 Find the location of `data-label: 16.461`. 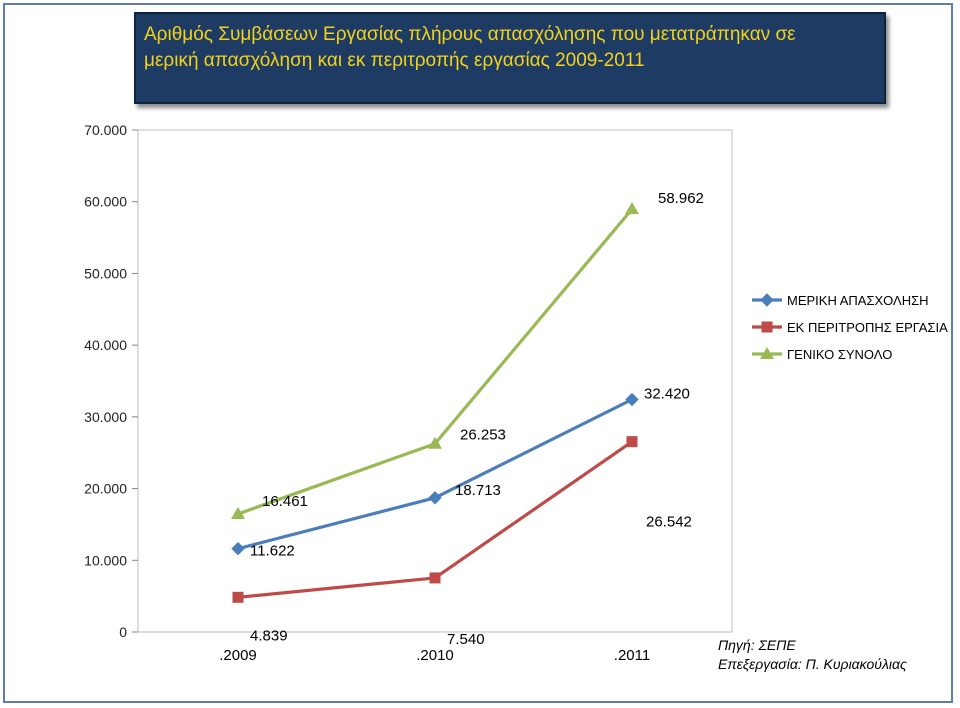

data-label: 16.461 is located at coordinates (285, 501).